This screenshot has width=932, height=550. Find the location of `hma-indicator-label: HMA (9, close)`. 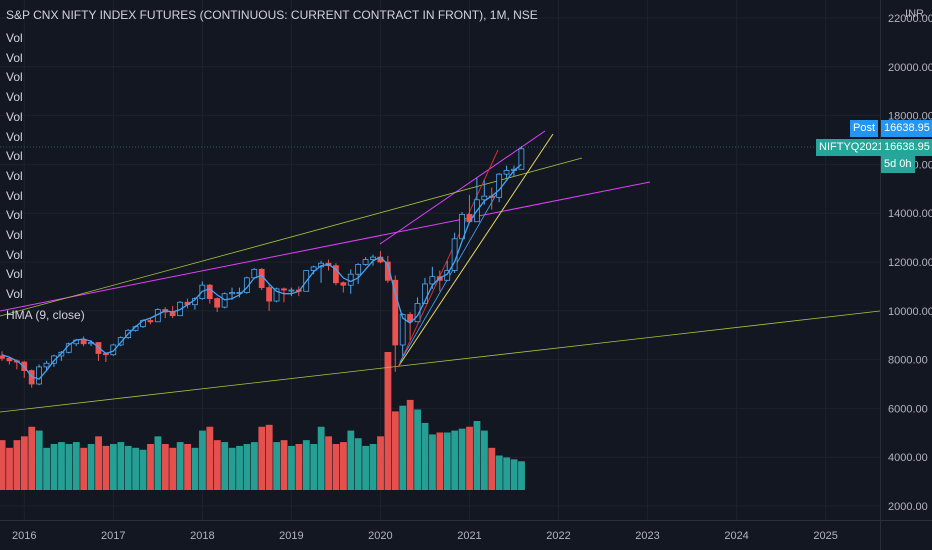

hma-indicator-label: HMA (9, close) is located at coordinates (45, 315).